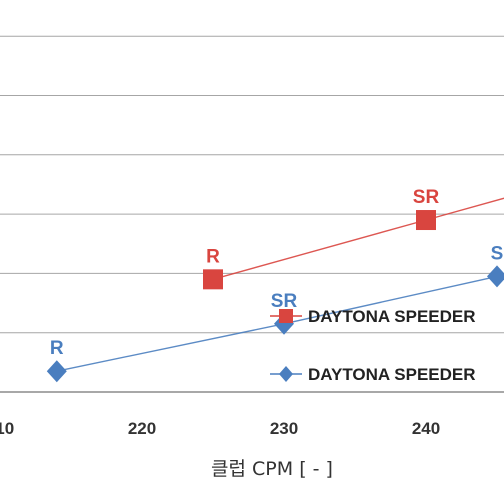 This screenshot has height=504, width=504. I want to click on x-tick-label: 210, so click(7, 428).